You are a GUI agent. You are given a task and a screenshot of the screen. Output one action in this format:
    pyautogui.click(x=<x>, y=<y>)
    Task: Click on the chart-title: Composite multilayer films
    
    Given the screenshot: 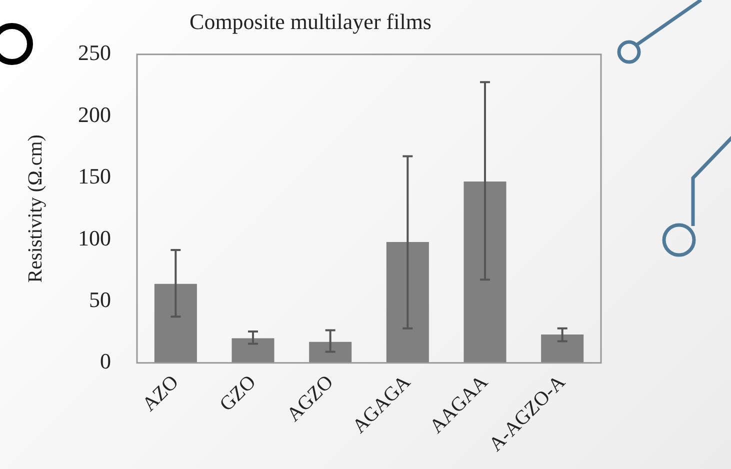 What is the action you would take?
    pyautogui.click(x=311, y=21)
    